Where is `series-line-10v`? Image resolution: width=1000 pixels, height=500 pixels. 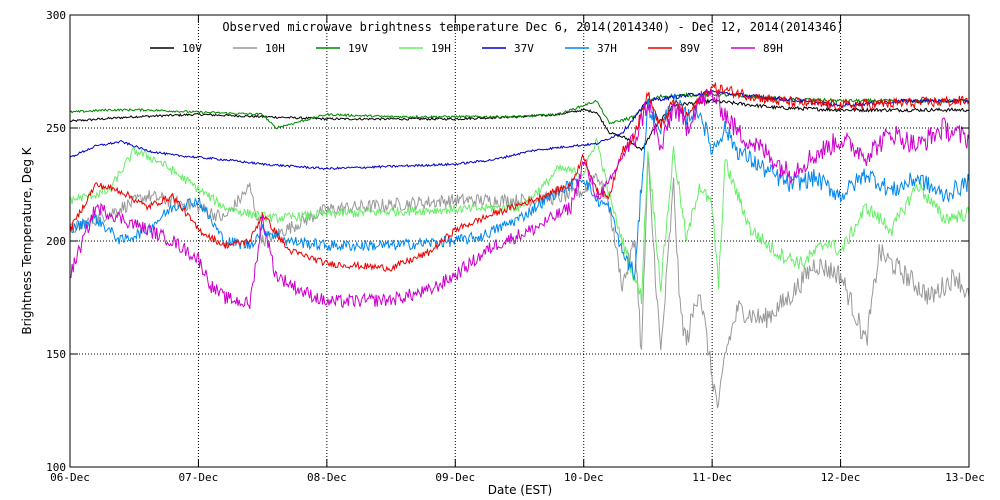 series-line-10v is located at coordinates (519, 125).